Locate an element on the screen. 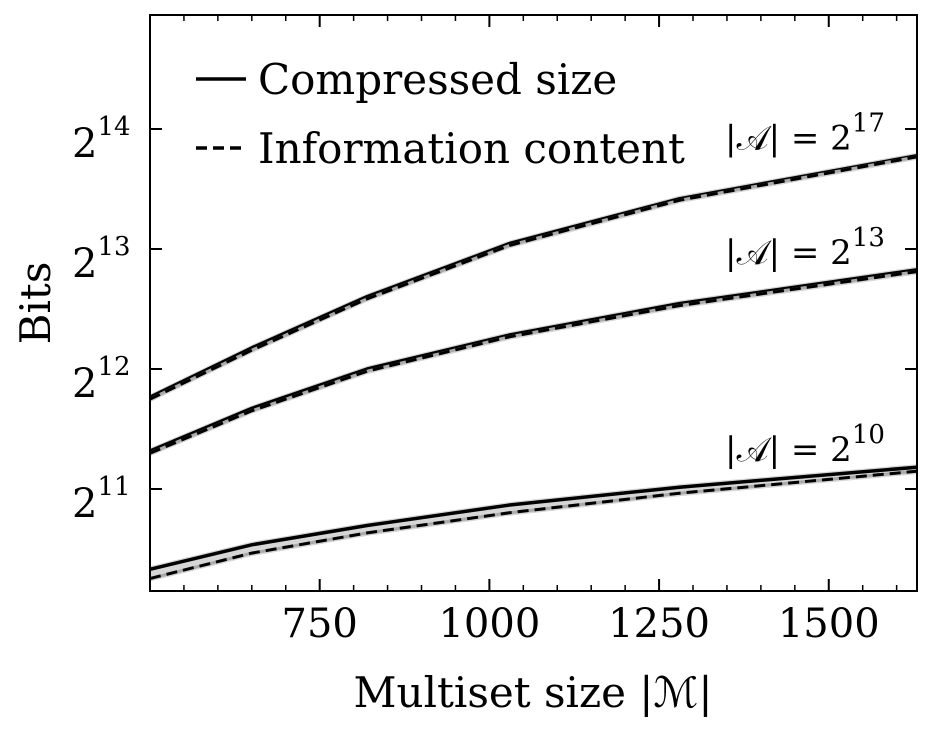 The width and height of the screenshot is (932, 732). series-label-exponent-0: 17 is located at coordinates (868, 124).